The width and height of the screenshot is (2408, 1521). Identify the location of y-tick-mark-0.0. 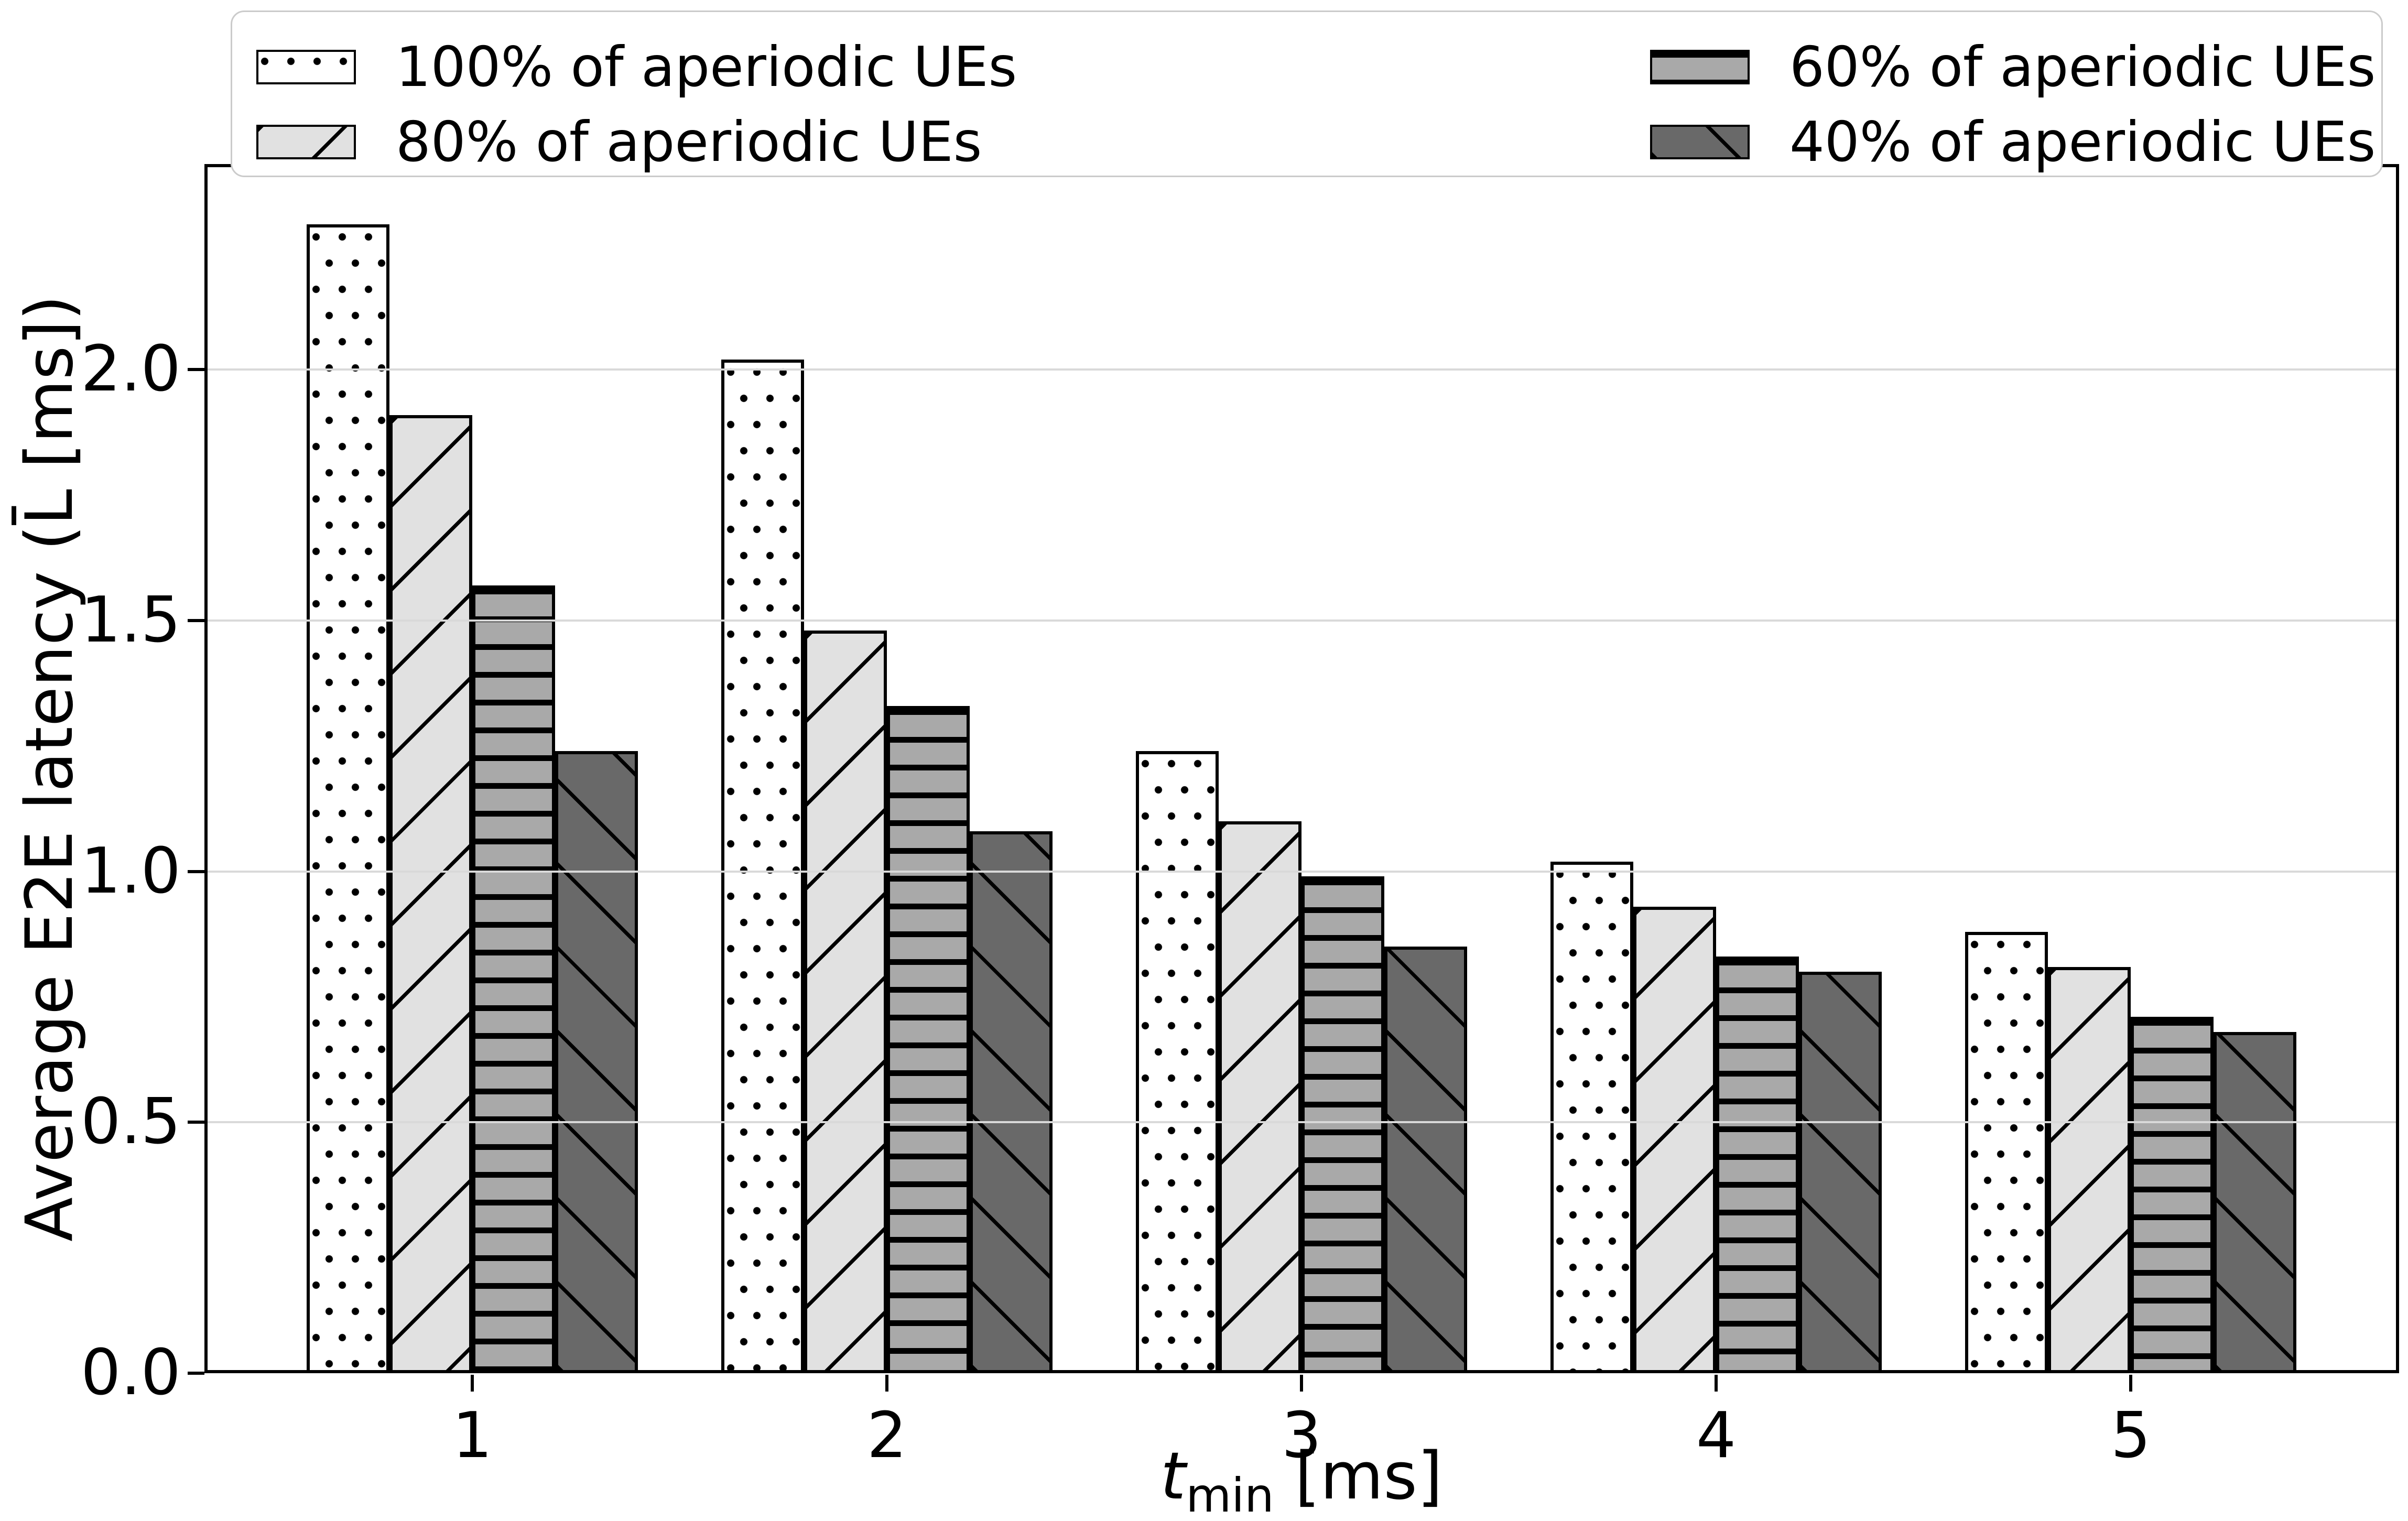
(196, 1373).